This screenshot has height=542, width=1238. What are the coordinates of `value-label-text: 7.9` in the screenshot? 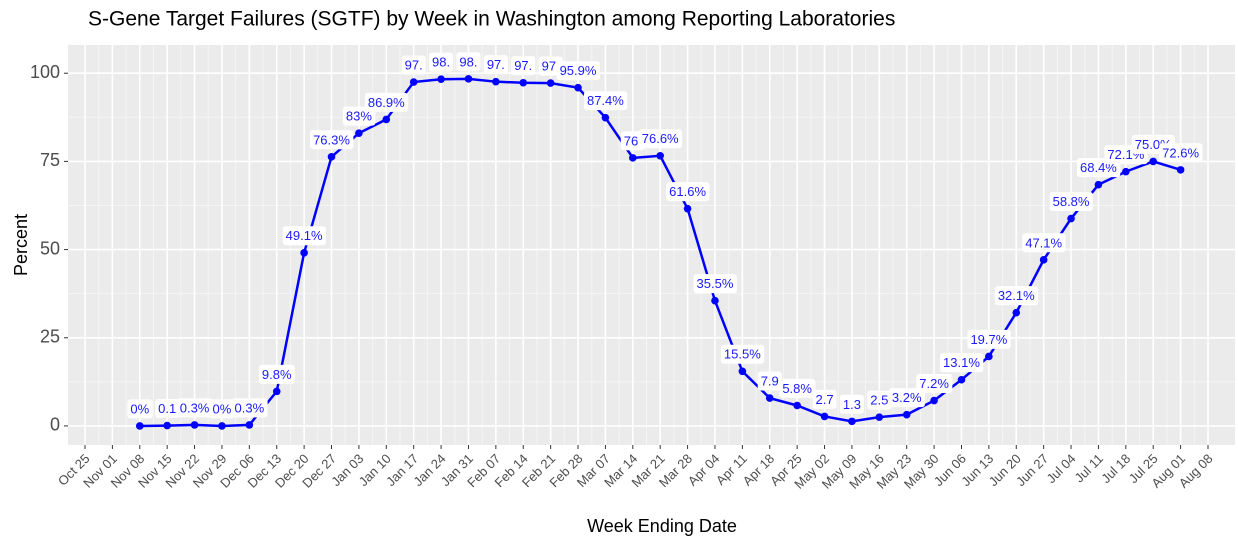 It's located at (770, 381).